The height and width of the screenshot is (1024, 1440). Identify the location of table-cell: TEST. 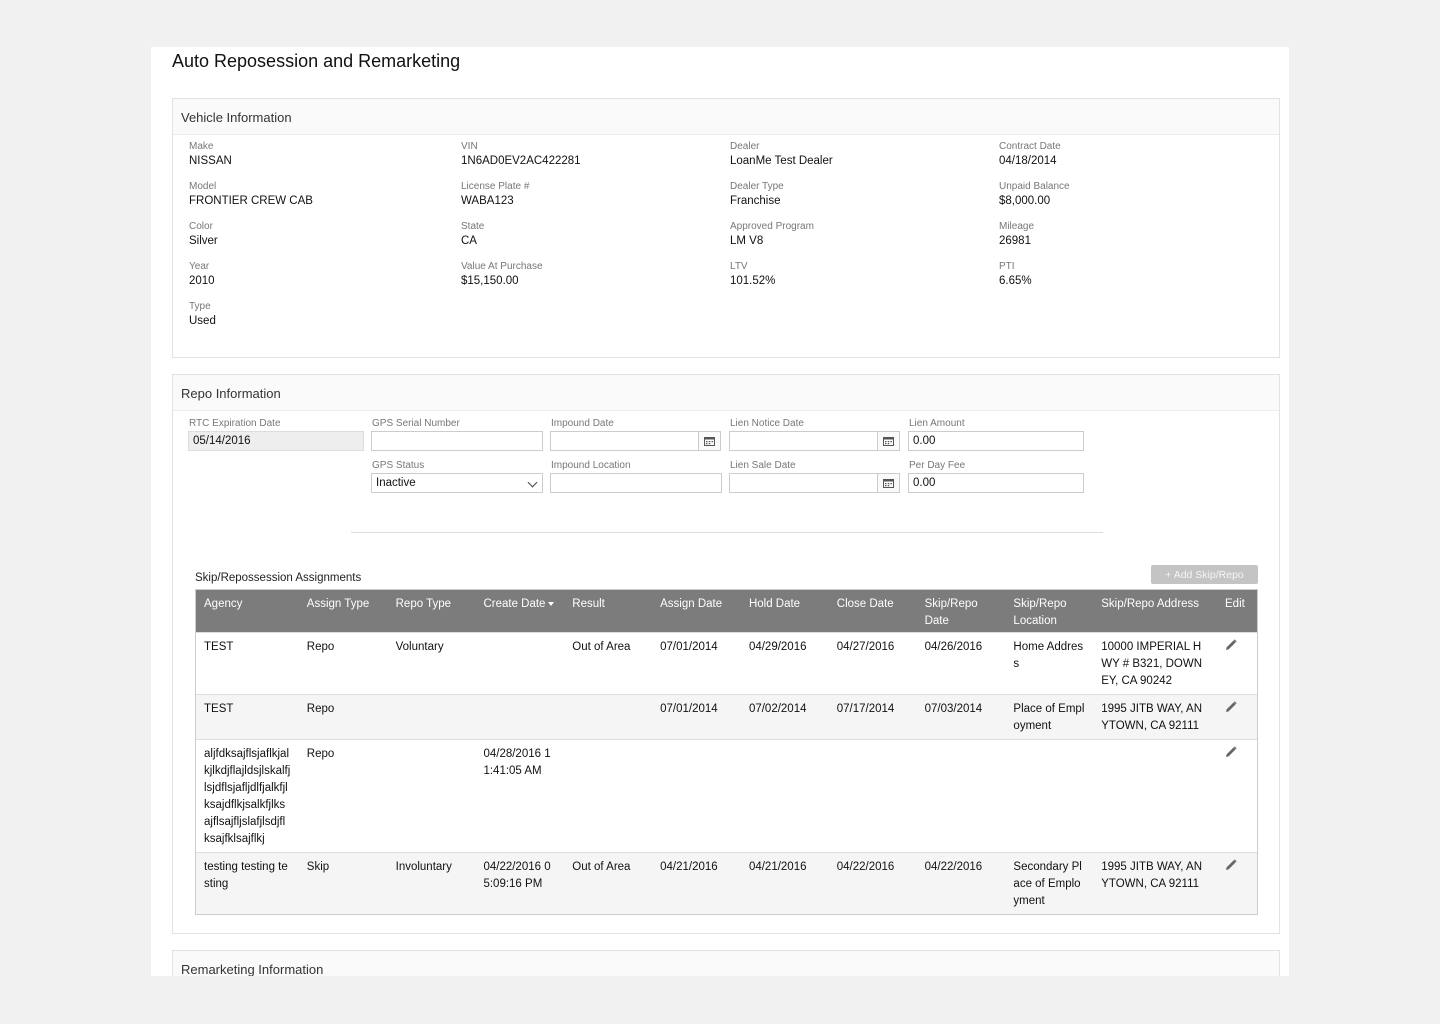
(219, 647).